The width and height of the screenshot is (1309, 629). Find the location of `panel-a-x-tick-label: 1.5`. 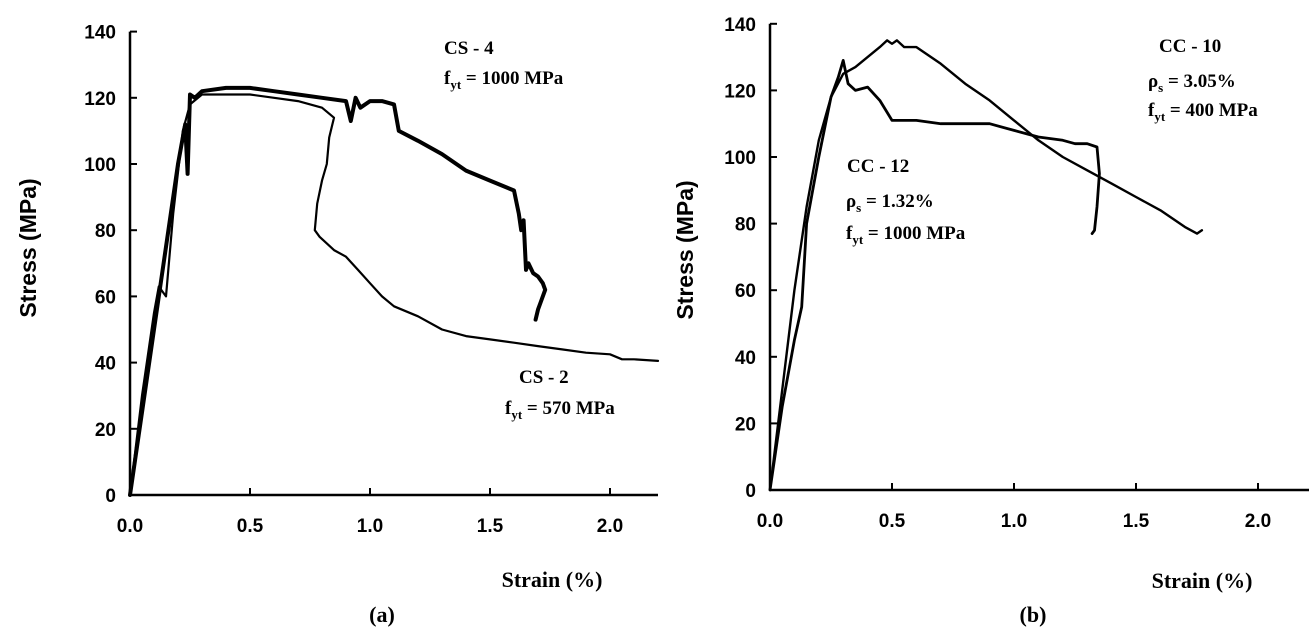

panel-a-x-tick-label: 1.5 is located at coordinates (490, 526).